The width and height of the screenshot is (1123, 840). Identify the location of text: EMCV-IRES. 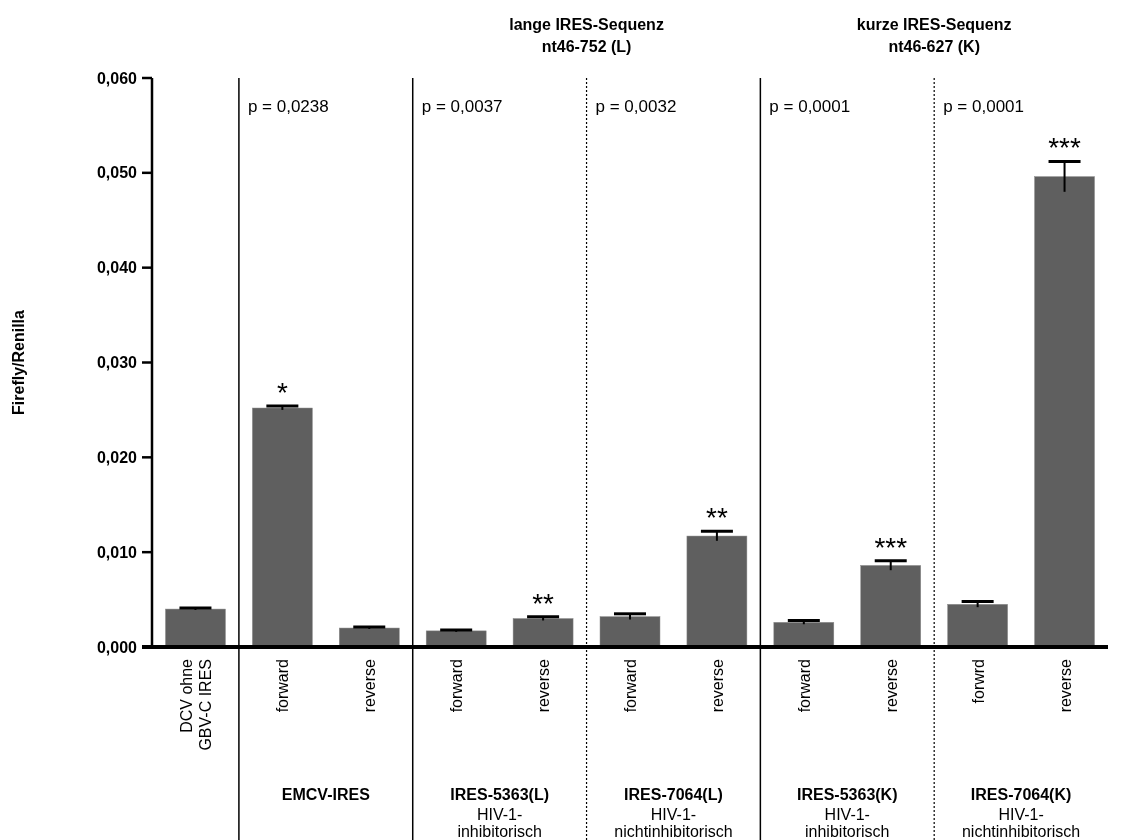
(326, 794).